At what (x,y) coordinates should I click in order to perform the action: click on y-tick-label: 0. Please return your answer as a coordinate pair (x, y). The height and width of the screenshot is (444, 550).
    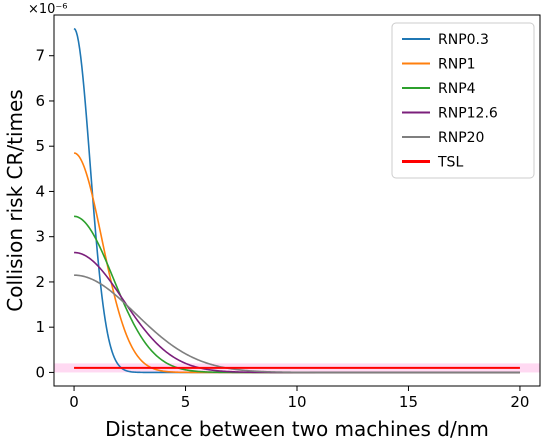
    Looking at the image, I should click on (40, 372).